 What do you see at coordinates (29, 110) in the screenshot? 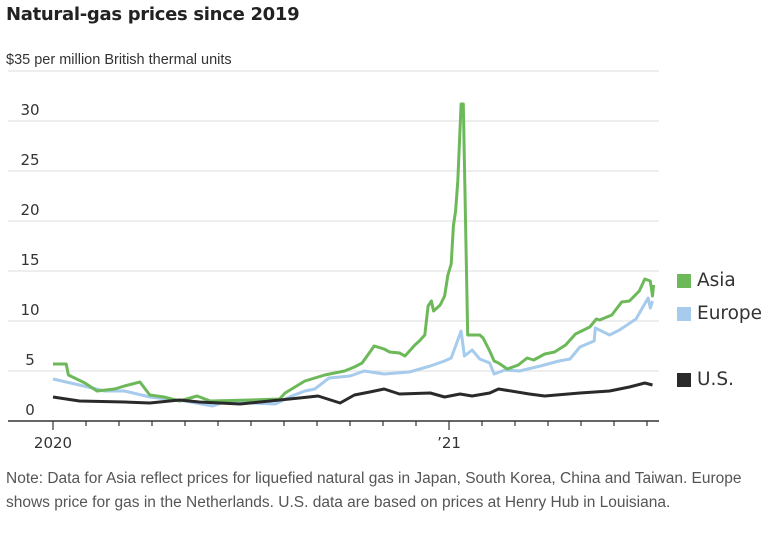
I see `y-tick-label: 30` at bounding box center [29, 110].